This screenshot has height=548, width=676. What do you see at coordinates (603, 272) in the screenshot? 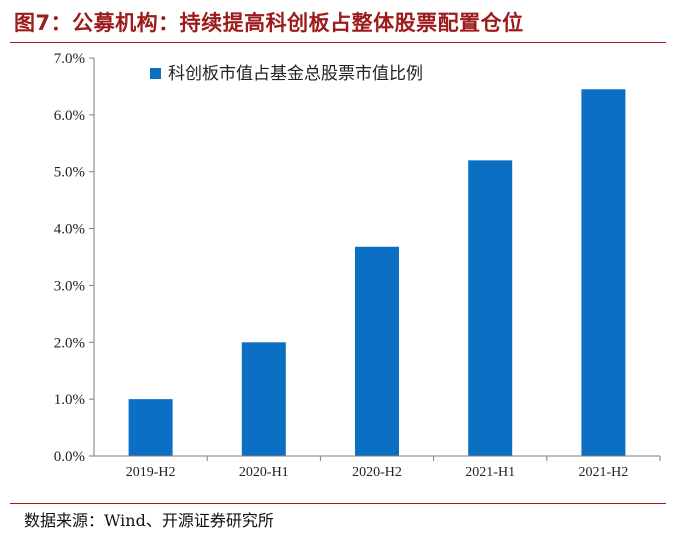
I see `bar-2021-H2` at bounding box center [603, 272].